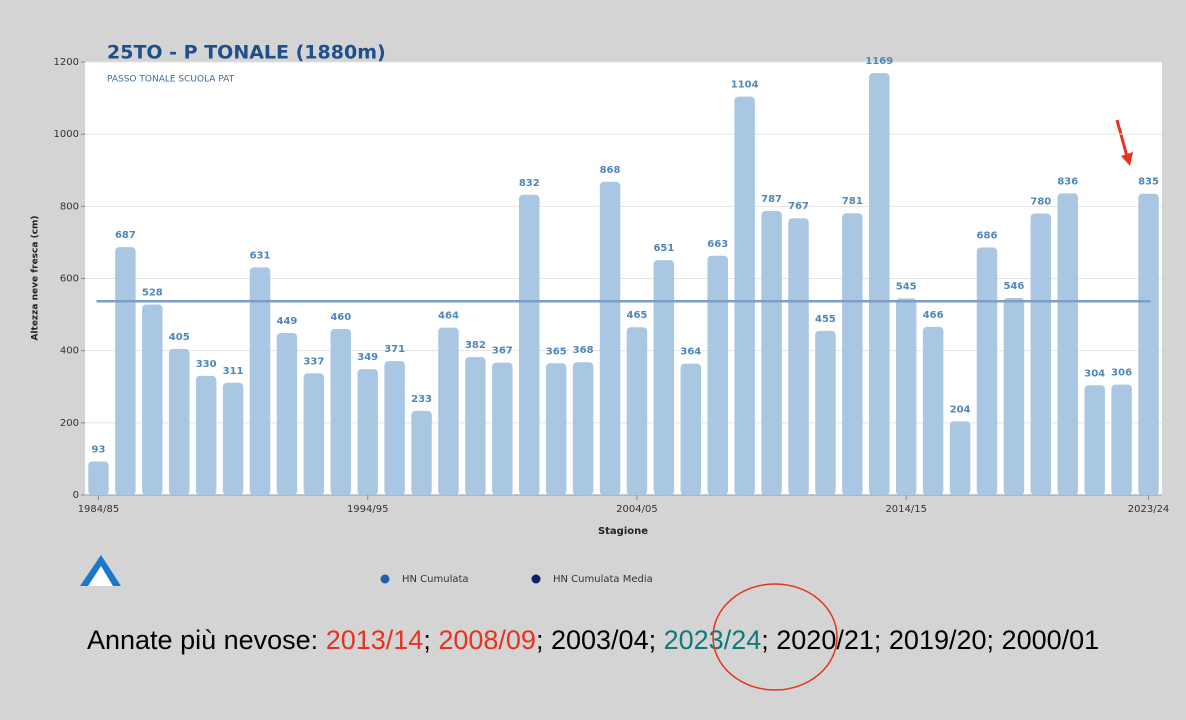  What do you see at coordinates (825, 319) in the screenshot?
I see `data-label: 455` at bounding box center [825, 319].